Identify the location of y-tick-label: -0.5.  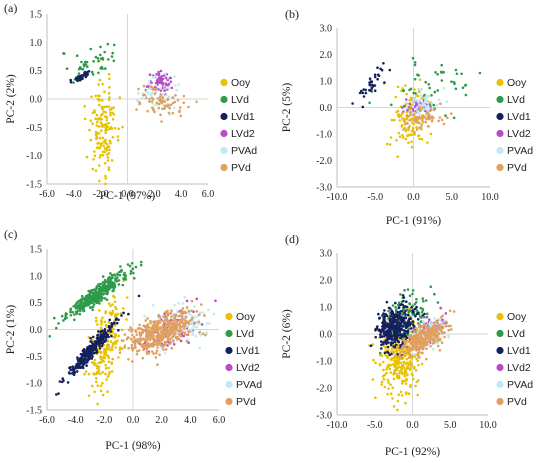
(34, 128).